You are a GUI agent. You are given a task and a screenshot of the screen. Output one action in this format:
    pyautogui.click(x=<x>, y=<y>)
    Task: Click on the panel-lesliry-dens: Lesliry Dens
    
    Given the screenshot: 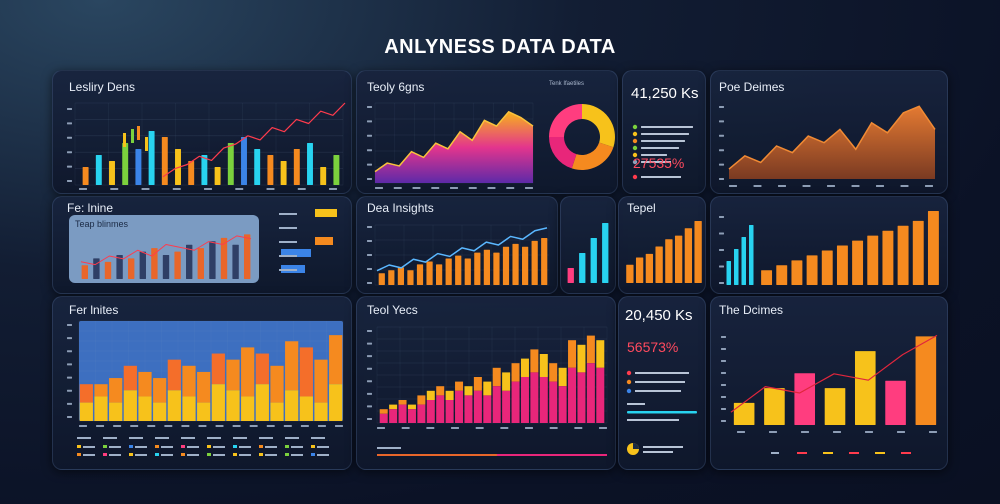 What is the action you would take?
    pyautogui.click(x=202, y=132)
    